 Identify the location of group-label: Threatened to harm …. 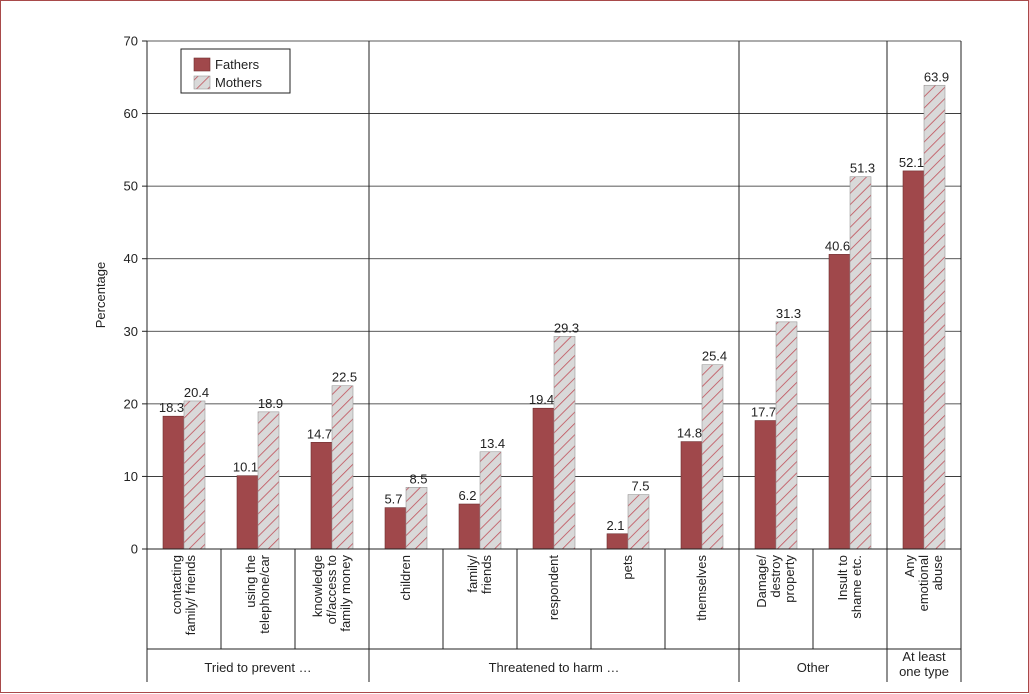
(554, 667).